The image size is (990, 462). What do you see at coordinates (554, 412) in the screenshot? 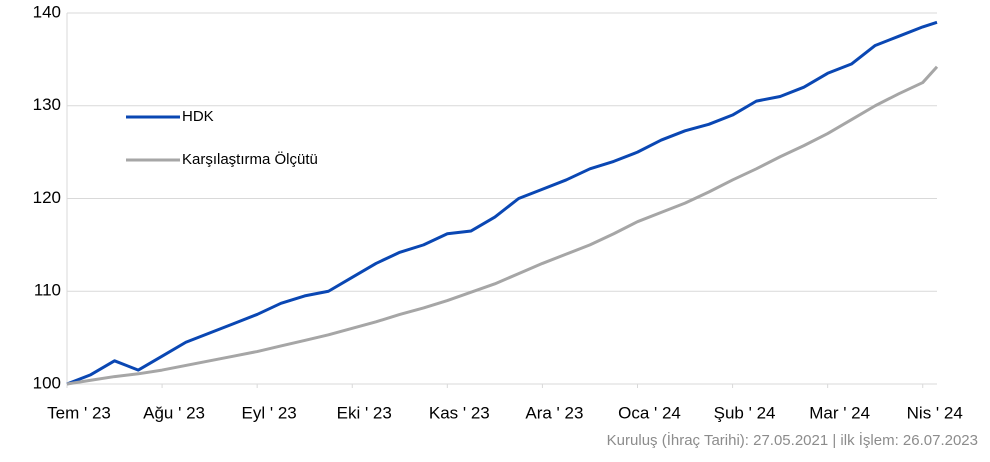
I see `x-tick-label: Ara ' 23` at bounding box center [554, 412].